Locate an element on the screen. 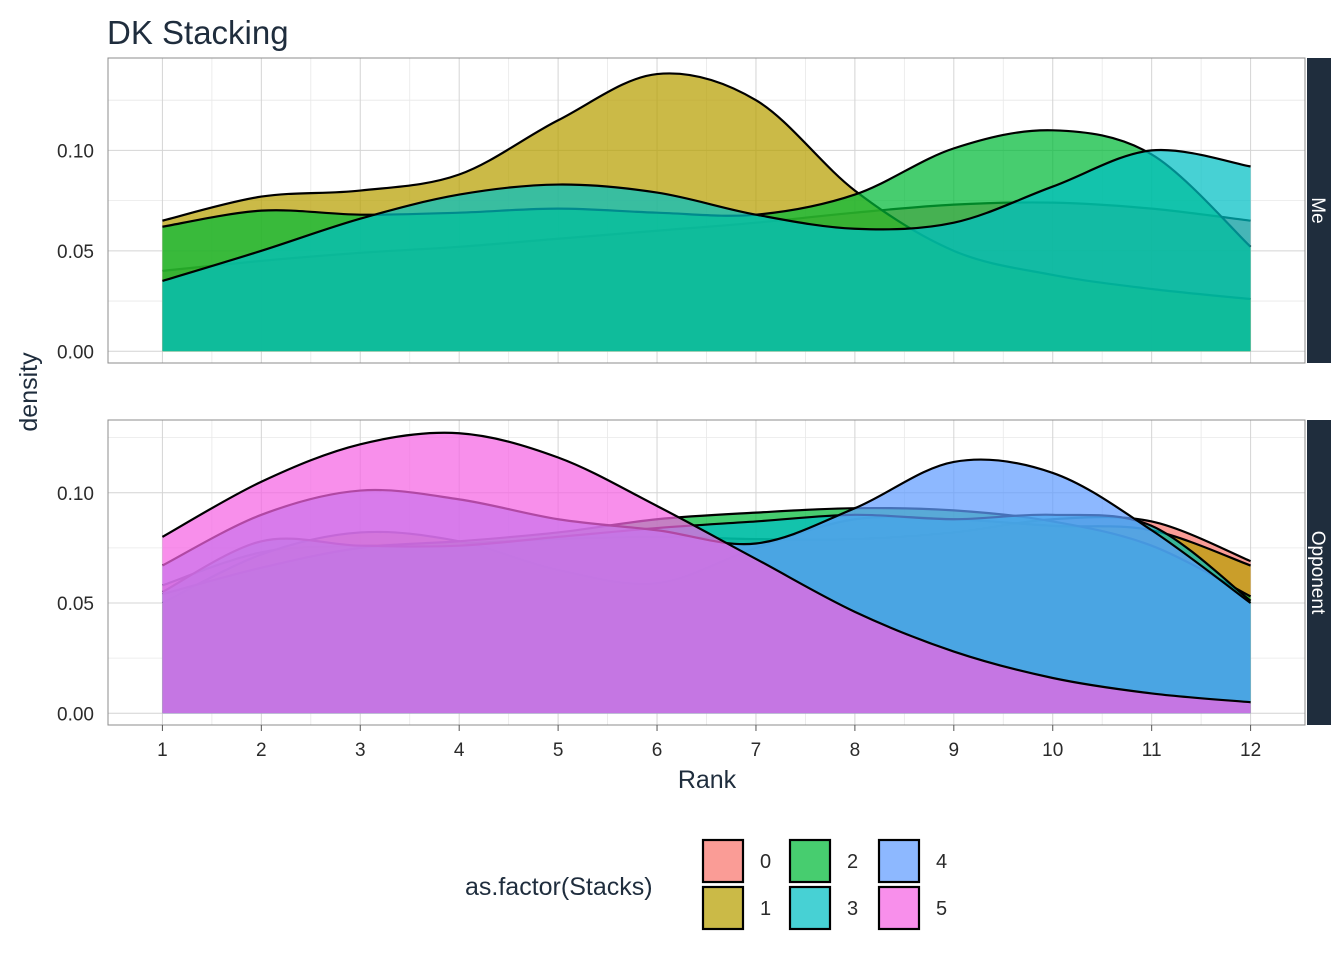 This screenshot has width=1344, height=960. x-tick-label: 12 is located at coordinates (1250, 750).